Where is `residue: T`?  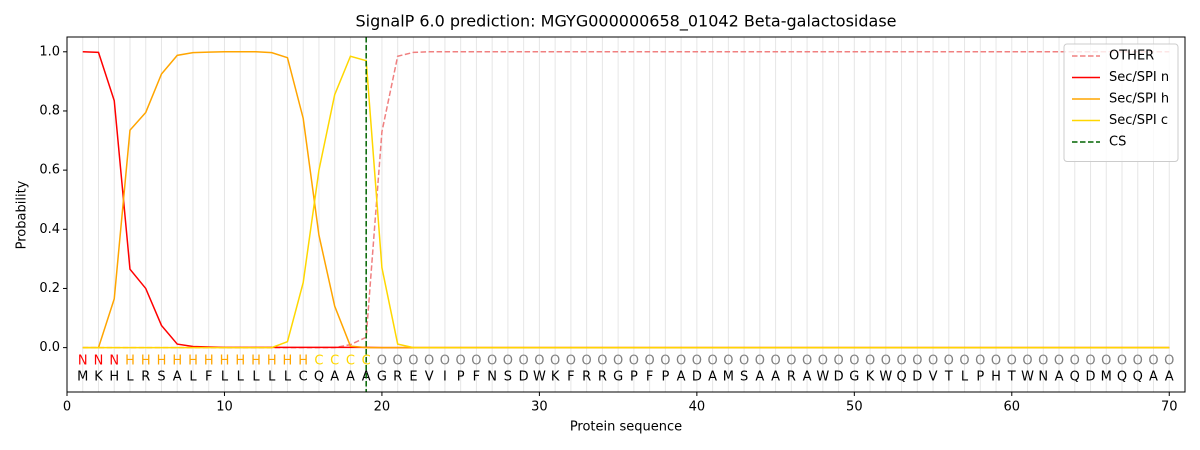
residue: T is located at coordinates (1011, 377).